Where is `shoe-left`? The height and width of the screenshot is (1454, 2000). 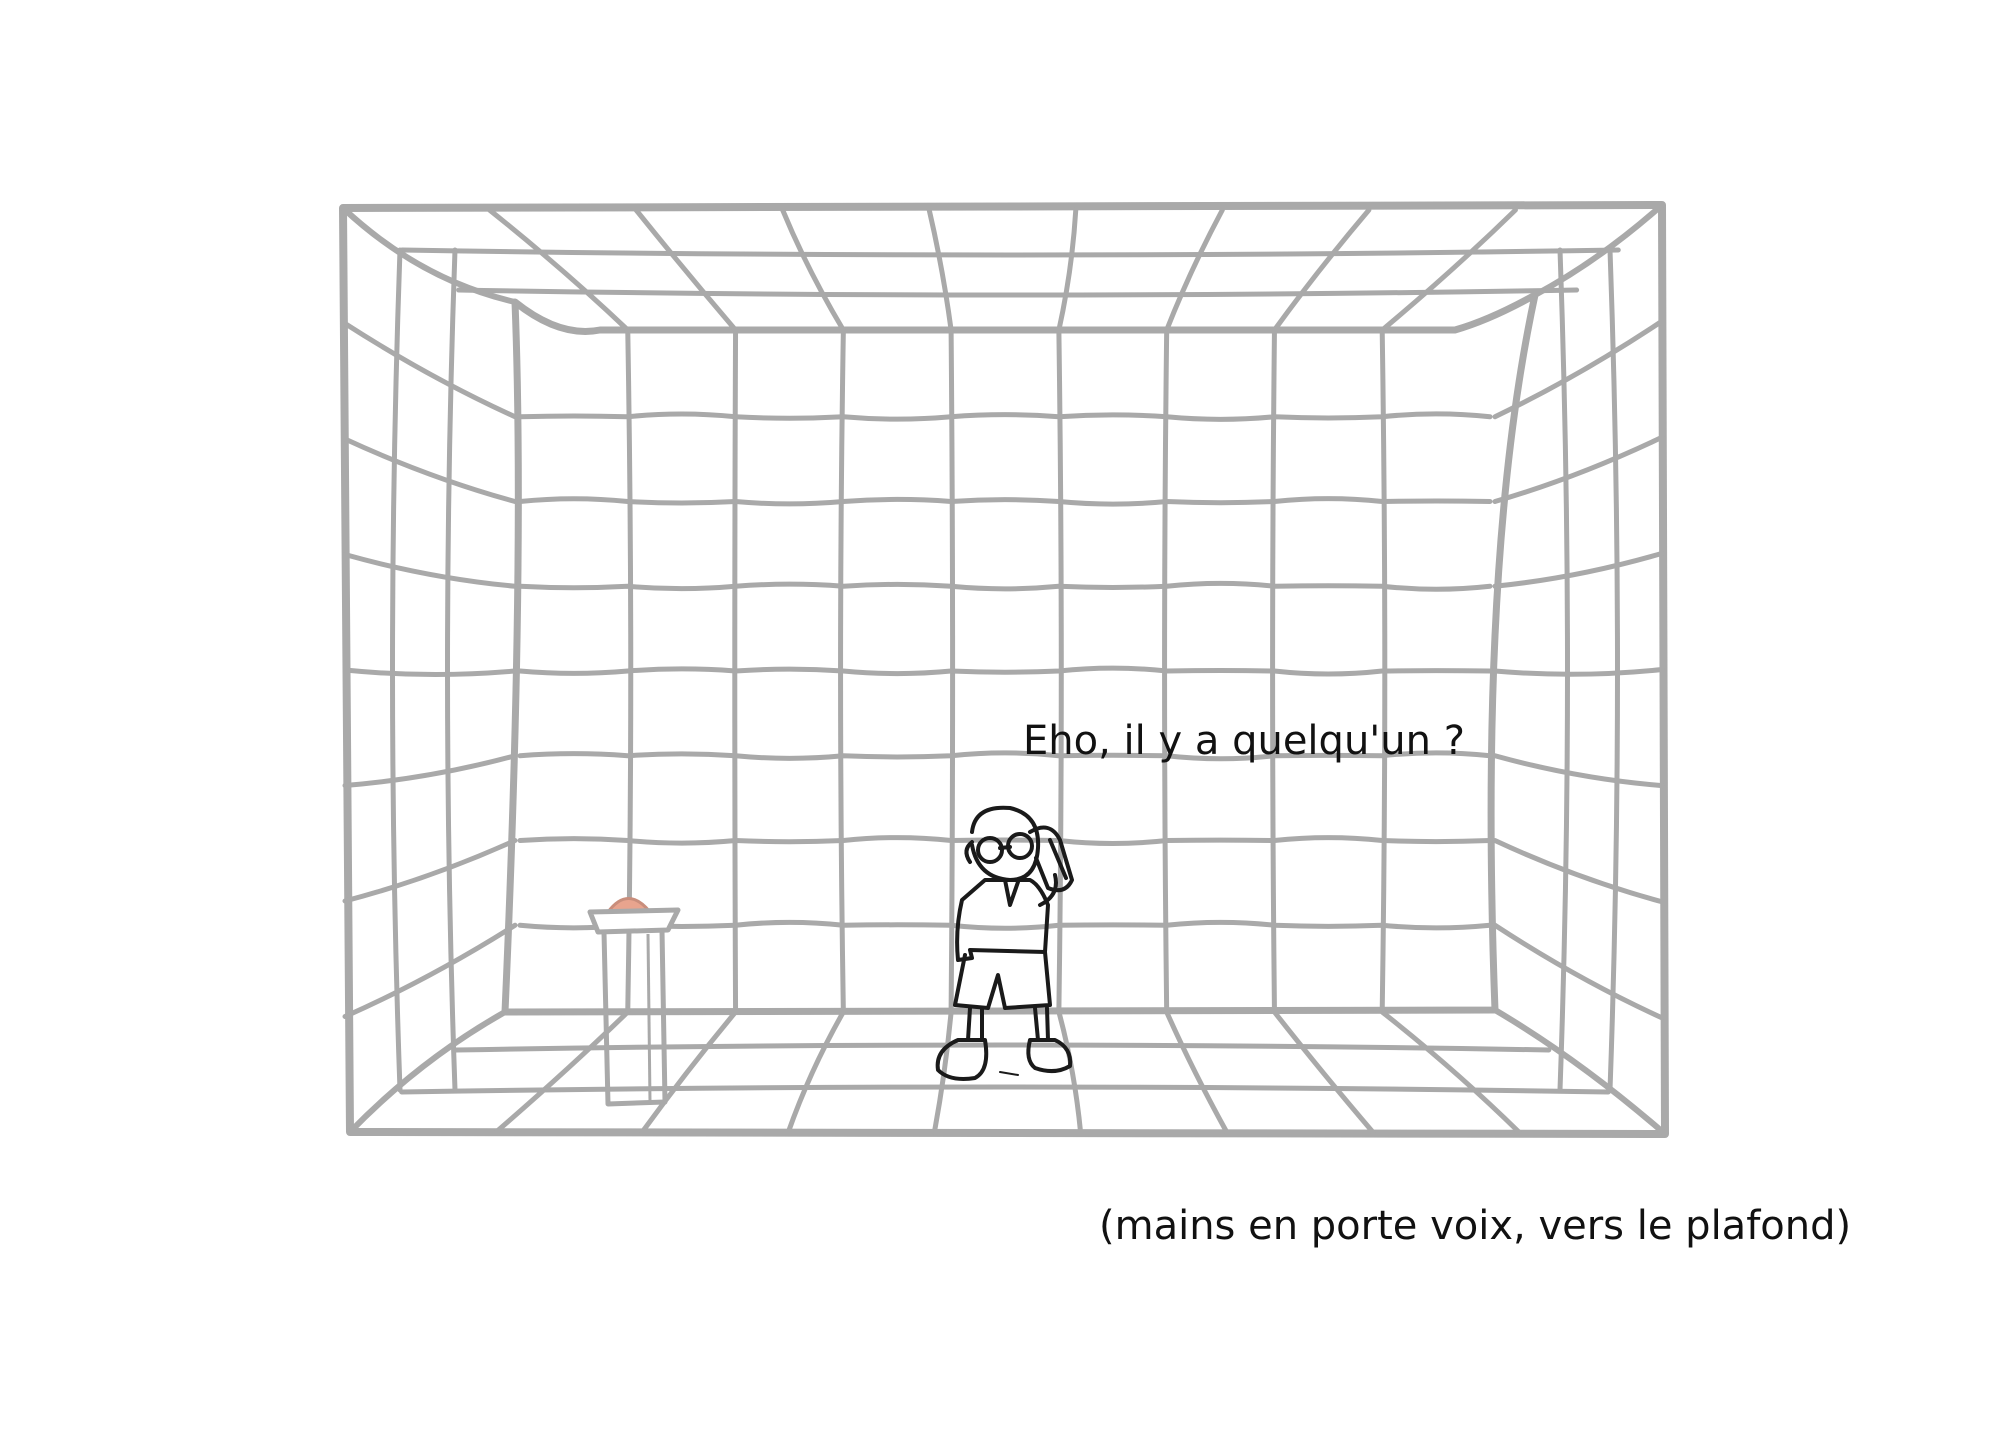
shoe-left is located at coordinates (962, 1059).